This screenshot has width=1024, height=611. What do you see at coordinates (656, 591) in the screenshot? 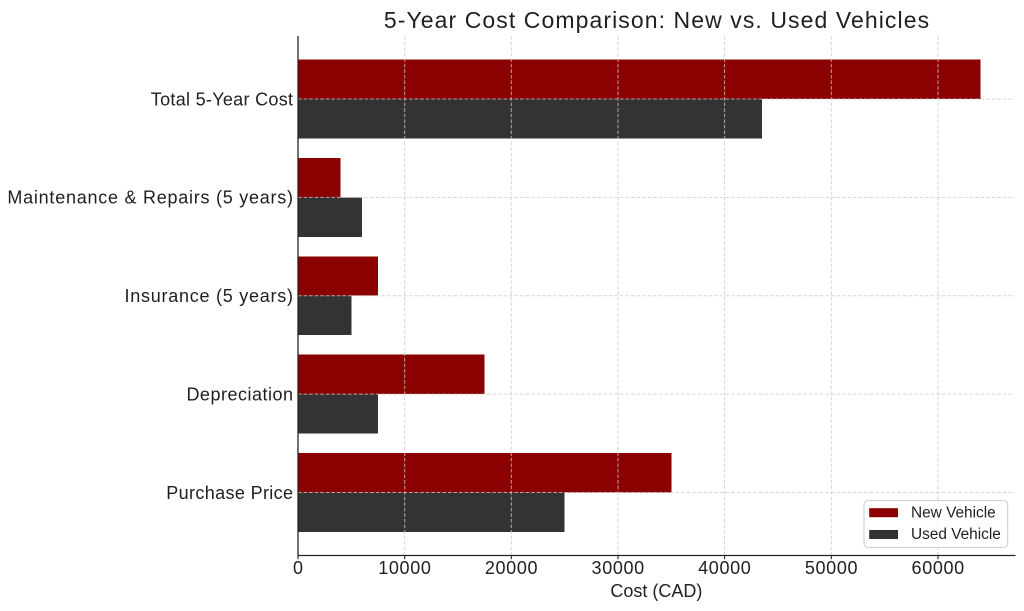
I see `svg-text: Cost (CAD)` at bounding box center [656, 591].